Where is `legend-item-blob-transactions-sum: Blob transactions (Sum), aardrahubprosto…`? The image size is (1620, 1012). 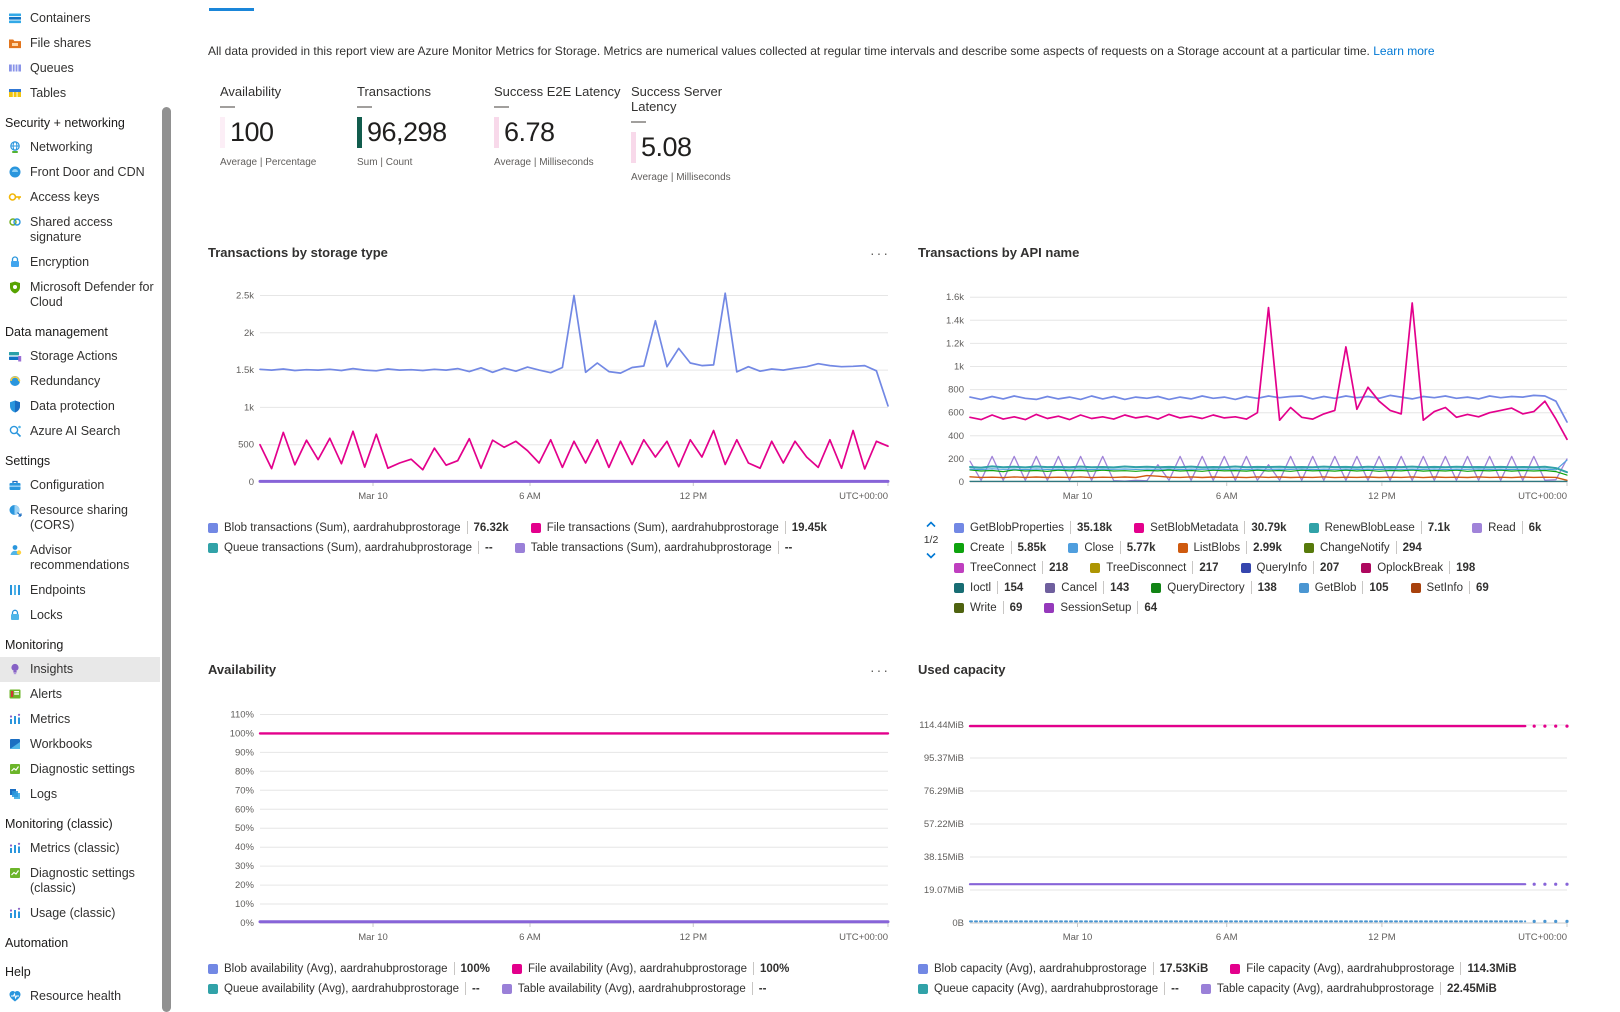 legend-item-blob-transactions-sum: Blob transactions (Sum), aardrahubprosto… is located at coordinates (358, 527).